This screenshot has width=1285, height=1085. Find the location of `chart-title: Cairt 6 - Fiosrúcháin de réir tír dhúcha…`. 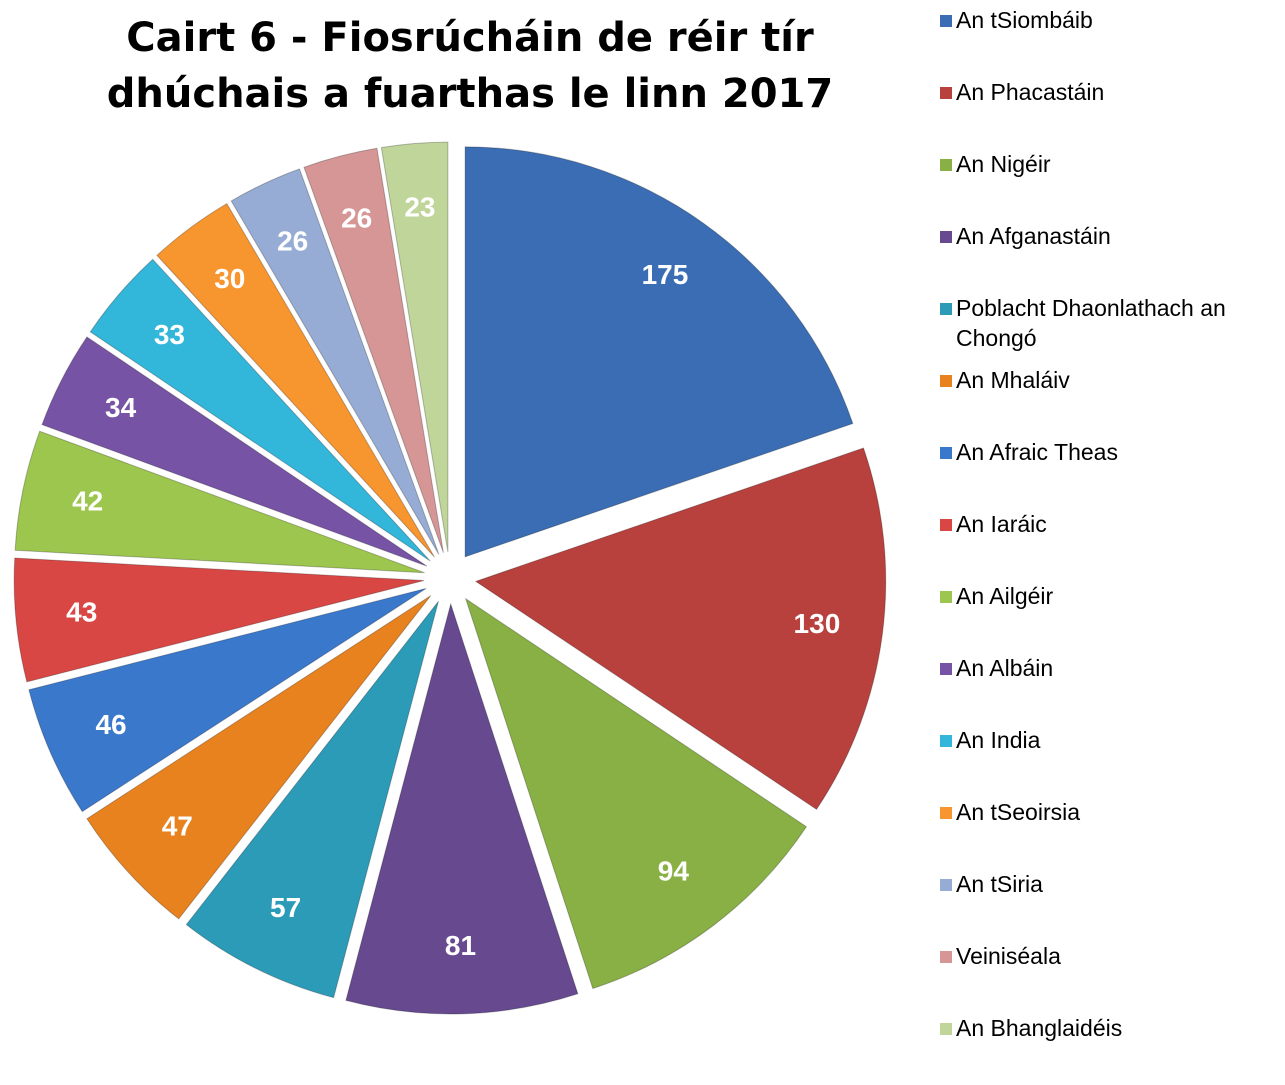

chart-title: Cairt 6 - Fiosrúcháin de réir tír dhúcha… is located at coordinates (470, 66).